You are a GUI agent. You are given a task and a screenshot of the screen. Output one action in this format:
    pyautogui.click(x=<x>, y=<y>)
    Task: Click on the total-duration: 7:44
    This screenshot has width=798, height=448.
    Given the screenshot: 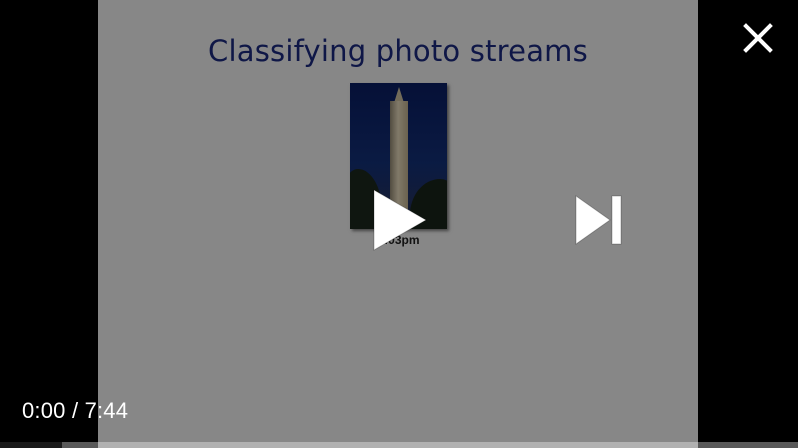 What is the action you would take?
    pyautogui.click(x=106, y=410)
    